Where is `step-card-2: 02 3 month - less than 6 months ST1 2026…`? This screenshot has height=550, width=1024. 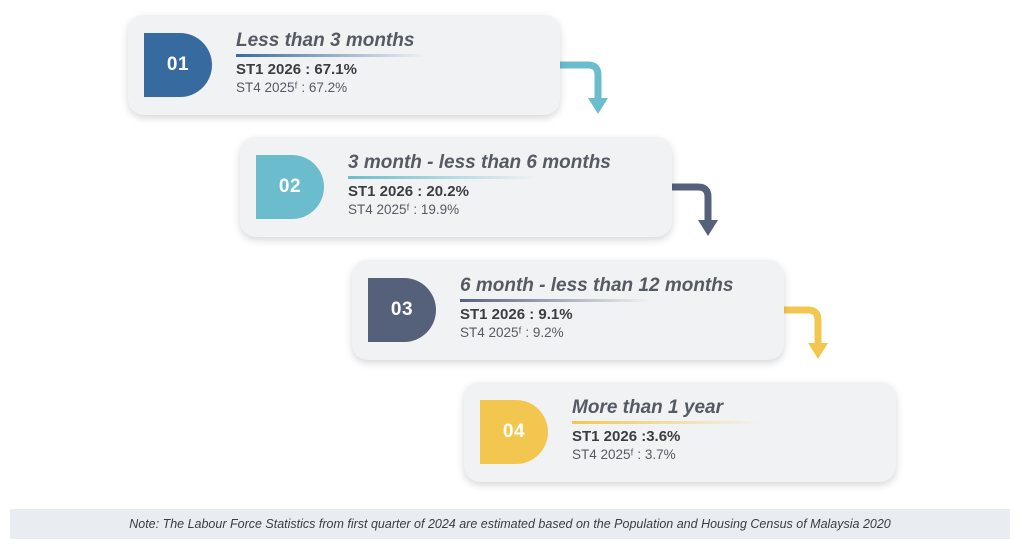 step-card-2: 02 3 month - less than 6 months ST1 2026… is located at coordinates (456, 187).